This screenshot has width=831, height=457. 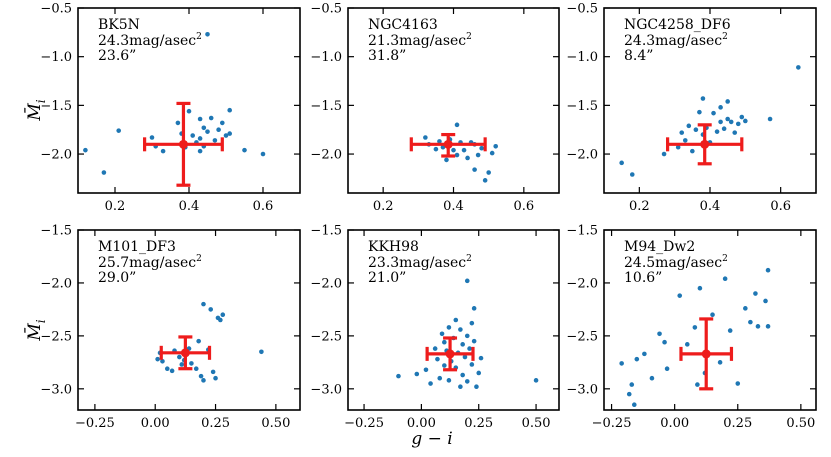 What do you see at coordinates (780, 206) in the screenshot?
I see `x-tick-label: 0.6` at bounding box center [780, 206].